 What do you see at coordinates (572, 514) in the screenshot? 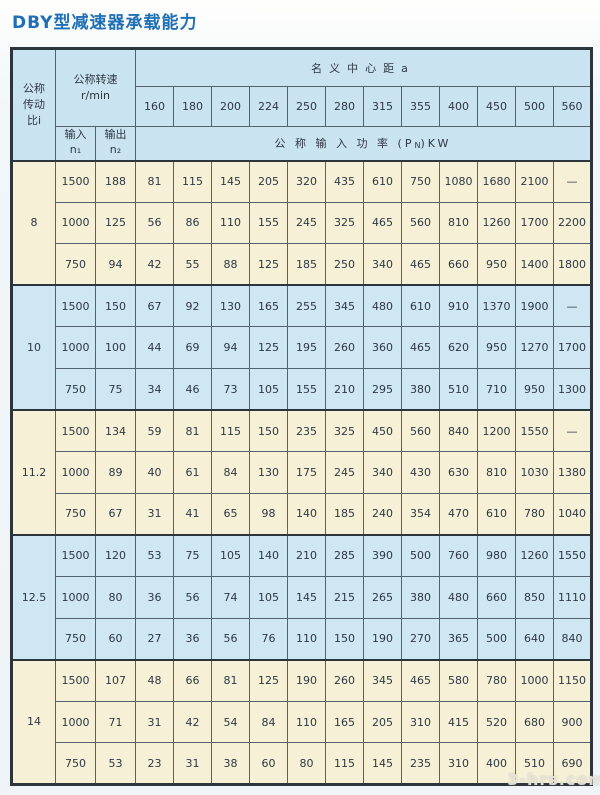
I see `power-value-cell: 1040` at bounding box center [572, 514].